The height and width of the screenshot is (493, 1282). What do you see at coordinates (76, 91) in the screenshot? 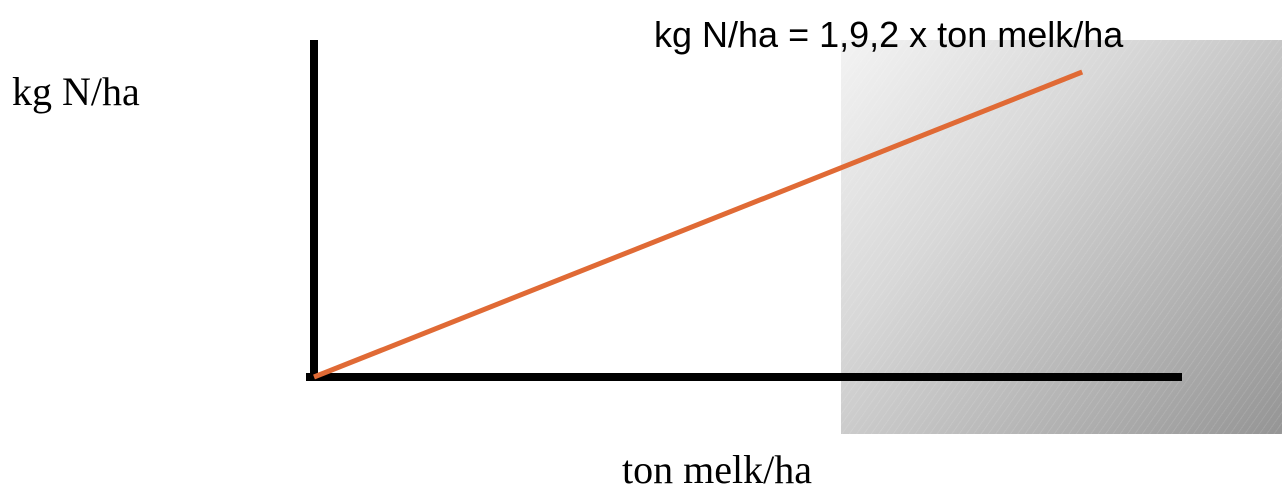
I see `y-axis-label: kg N/ha` at bounding box center [76, 91].